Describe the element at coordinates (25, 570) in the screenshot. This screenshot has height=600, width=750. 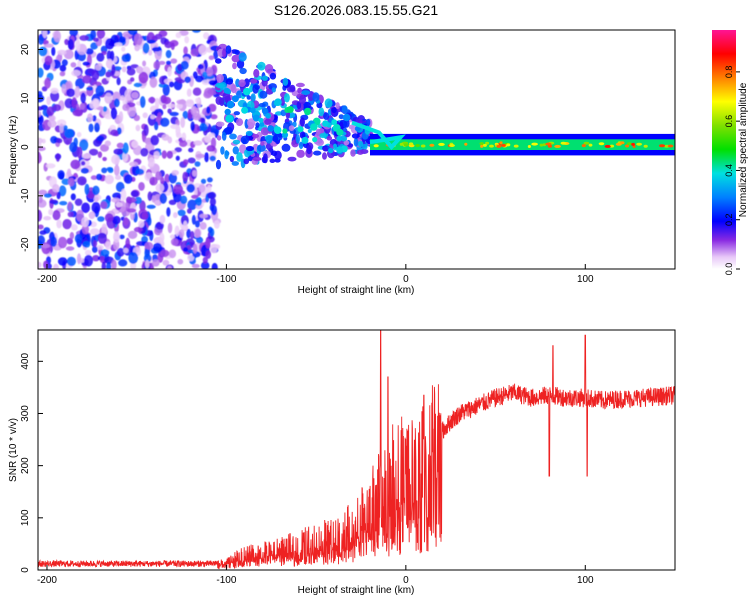
I see `snr-y-tick-label: 0` at that location.